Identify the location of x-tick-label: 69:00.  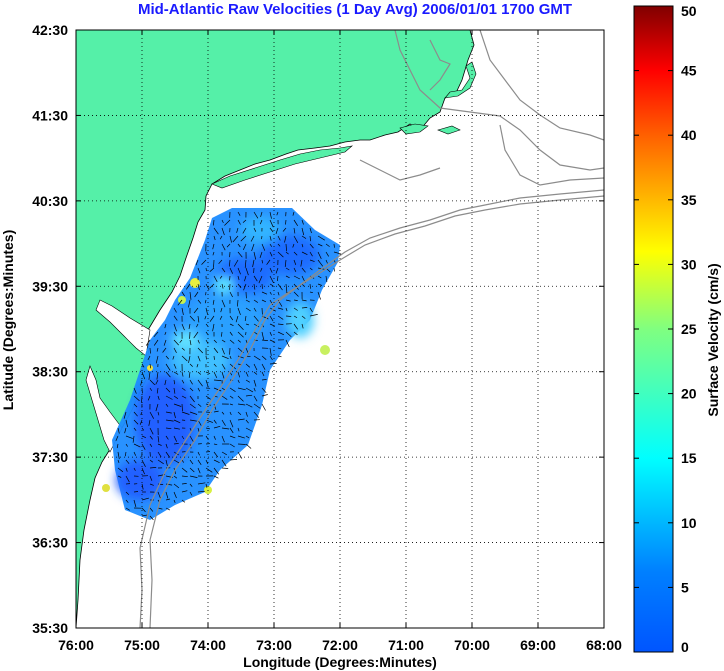
(538, 645).